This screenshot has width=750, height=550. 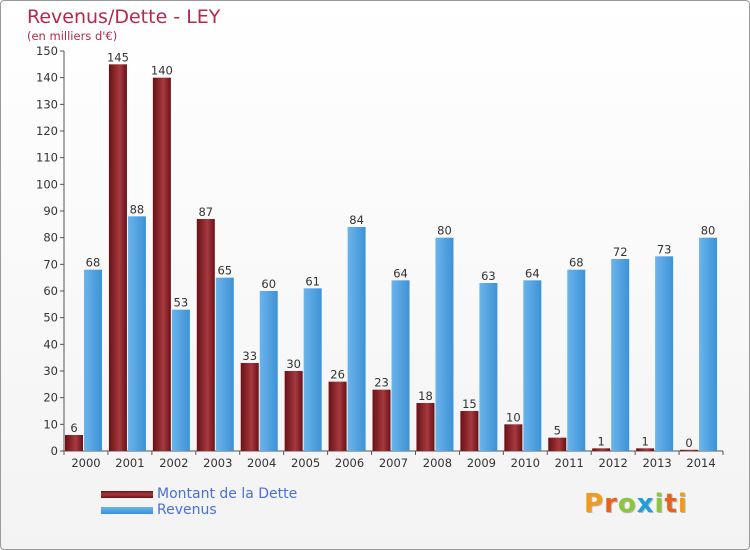 What do you see at coordinates (349, 463) in the screenshot?
I see `x-tick-label: 2006` at bounding box center [349, 463].